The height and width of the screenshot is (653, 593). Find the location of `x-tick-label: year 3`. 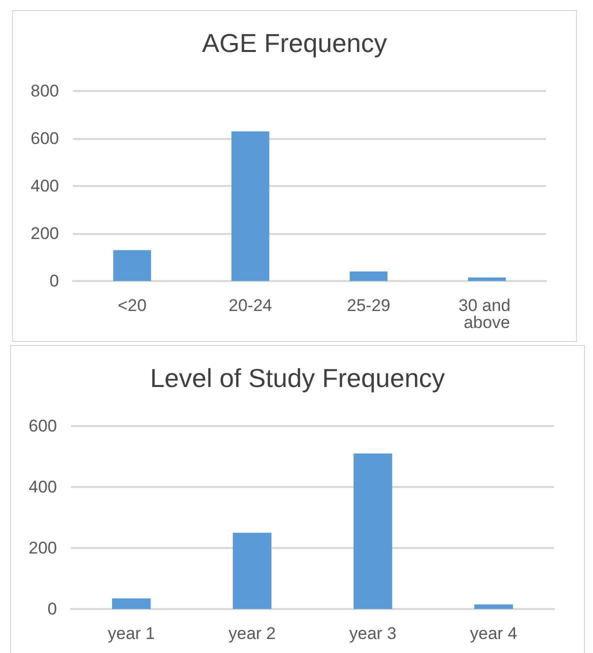

x-tick-label: year 3 is located at coordinates (372, 633).